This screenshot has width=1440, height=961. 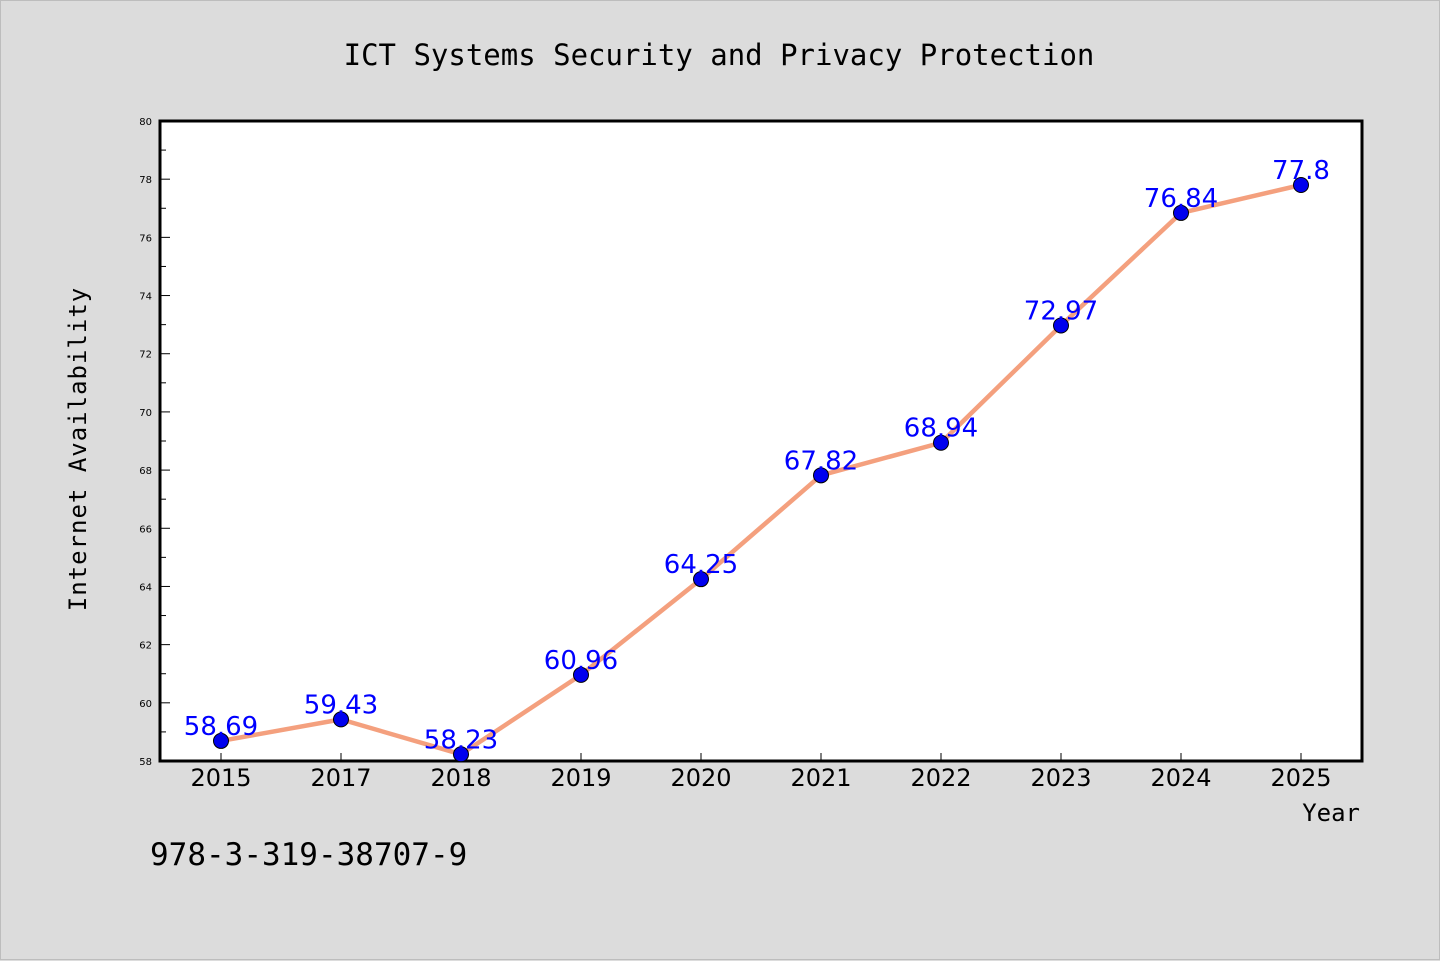 What do you see at coordinates (145, 238) in the screenshot?
I see `y-tick-label: 76` at bounding box center [145, 238].